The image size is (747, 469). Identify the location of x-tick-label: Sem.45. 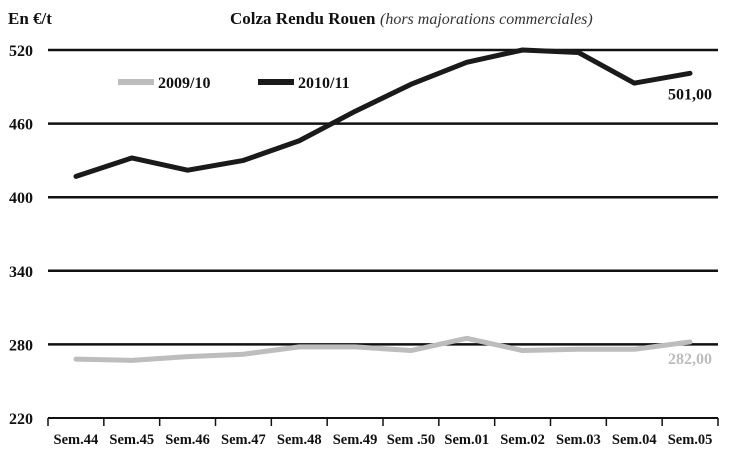
(131, 440).